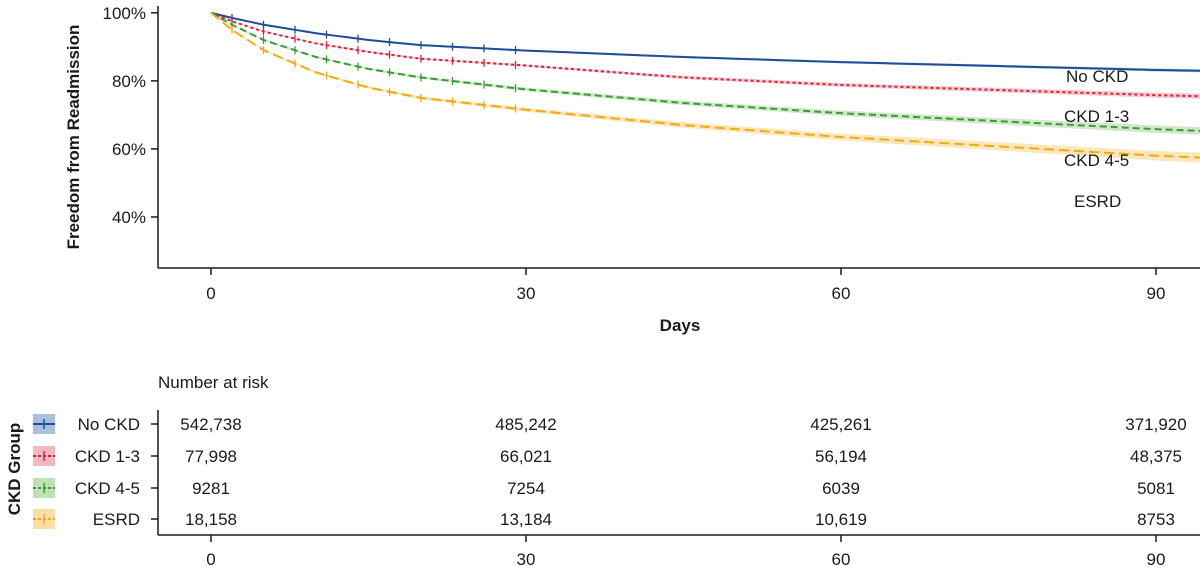 This screenshot has width=1200, height=570. What do you see at coordinates (210, 293) in the screenshot?
I see `x-tick-label: 0` at bounding box center [210, 293].